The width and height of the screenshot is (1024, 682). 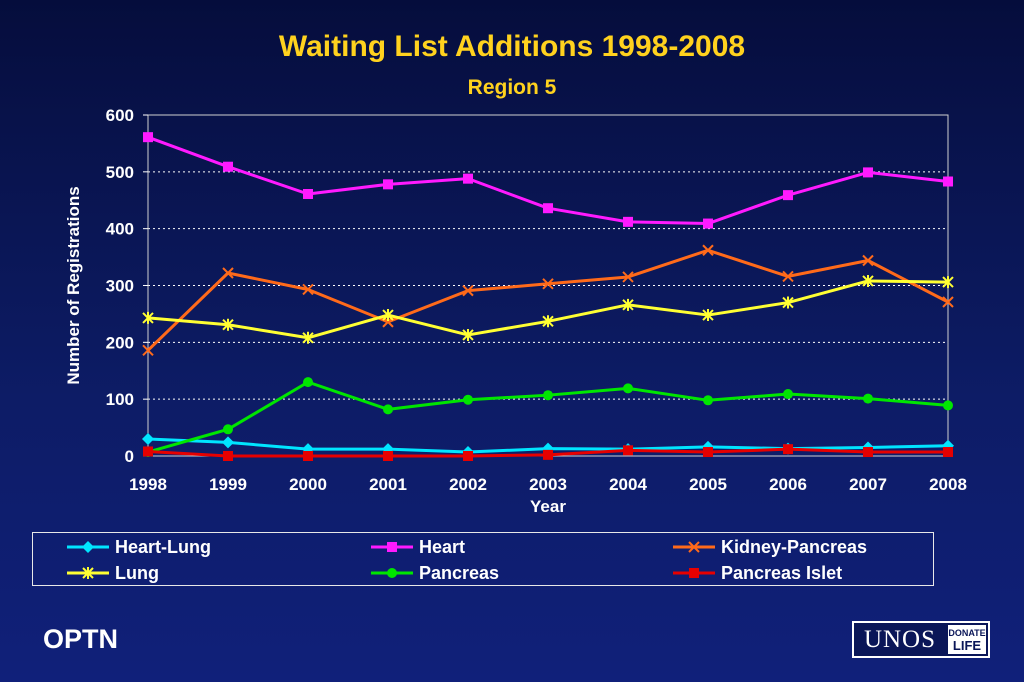 What do you see at coordinates (148, 484) in the screenshot?
I see `x-tick-label: 1998` at bounding box center [148, 484].